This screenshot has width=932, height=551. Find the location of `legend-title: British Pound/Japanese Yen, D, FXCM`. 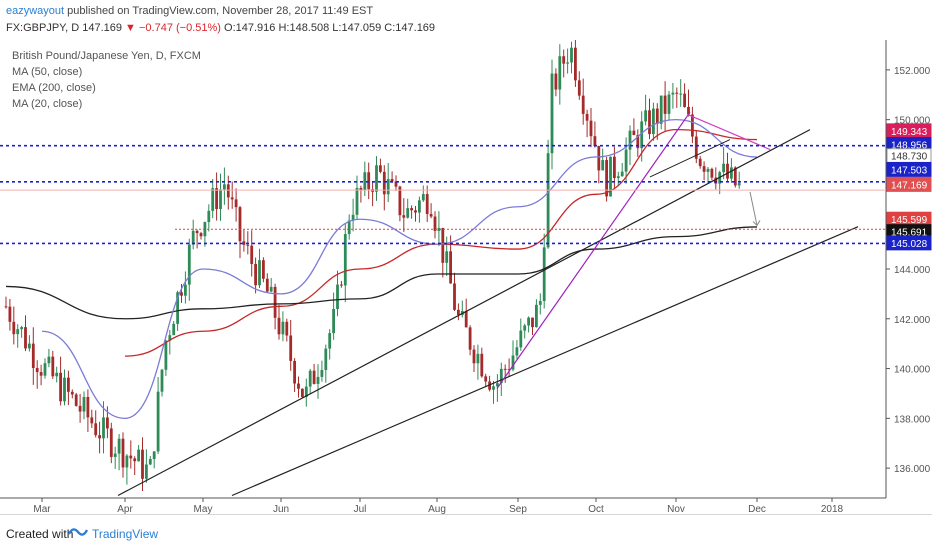

legend-title: British Pound/Japanese Yen, D, FXCM is located at coordinates (106, 56).